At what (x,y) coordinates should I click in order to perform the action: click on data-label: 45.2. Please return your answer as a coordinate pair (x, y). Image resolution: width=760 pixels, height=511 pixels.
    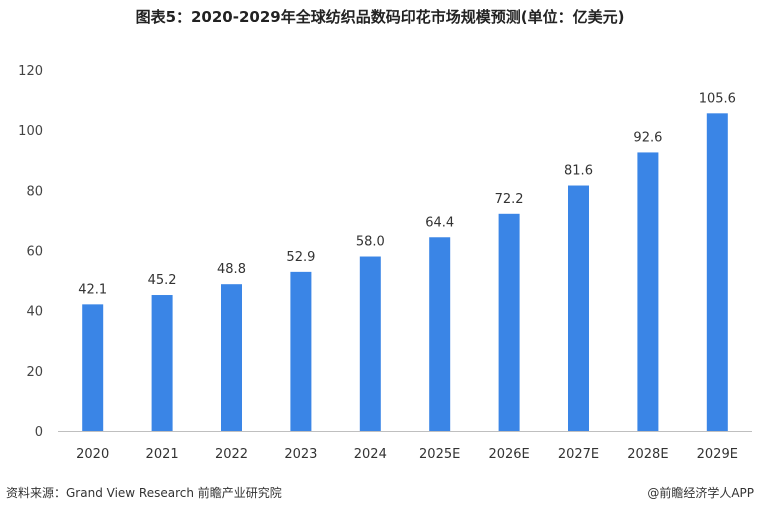
    Looking at the image, I should click on (162, 280).